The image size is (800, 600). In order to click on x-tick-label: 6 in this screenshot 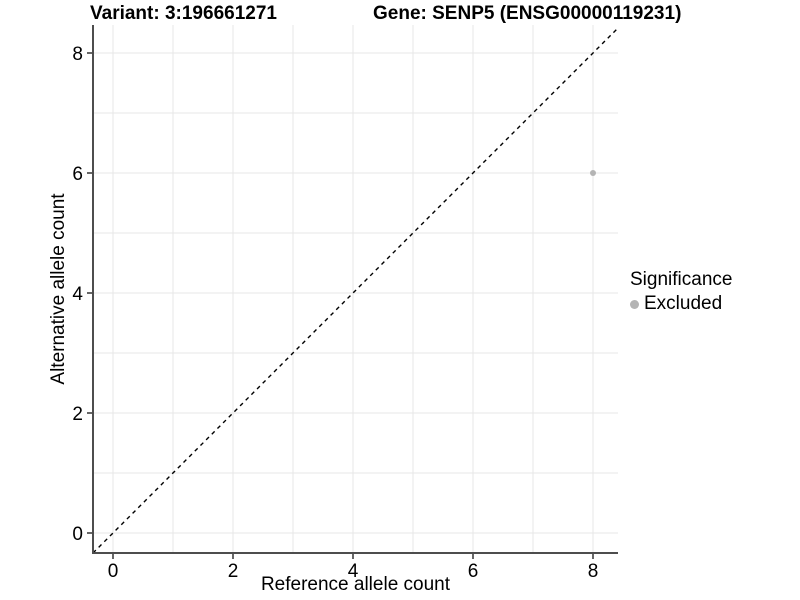, I will do `click(473, 571)`.